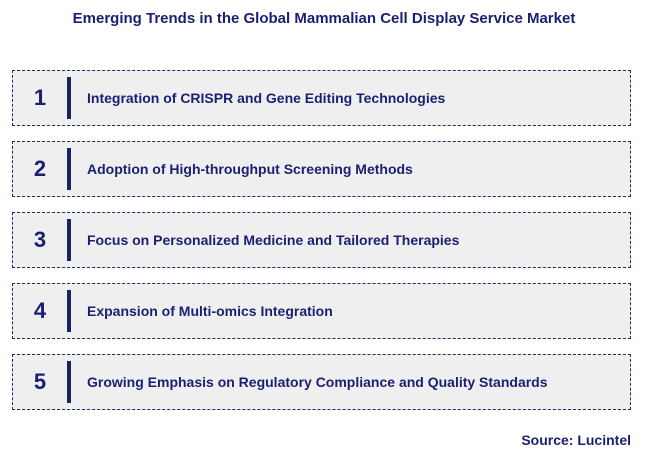  I want to click on trend-number: 5, so click(40, 381).